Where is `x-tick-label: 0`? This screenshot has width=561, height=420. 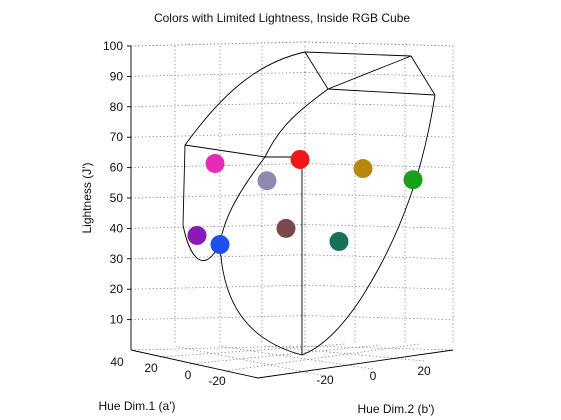
x-tick-label: 0 is located at coordinates (188, 375).